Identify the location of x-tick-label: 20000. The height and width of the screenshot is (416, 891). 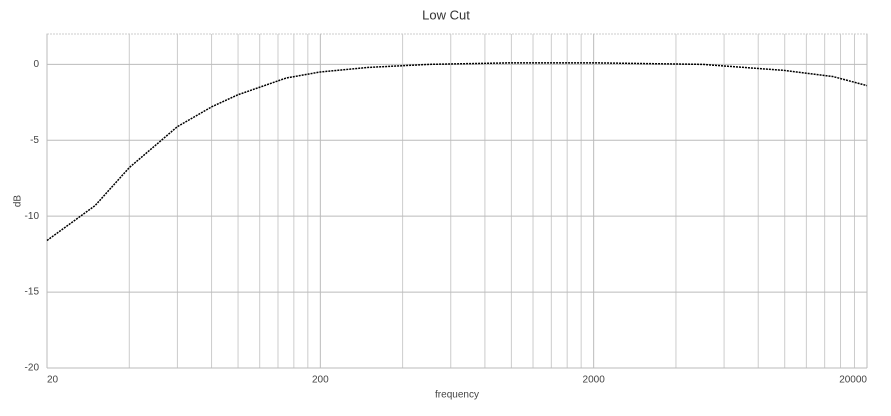
(853, 380).